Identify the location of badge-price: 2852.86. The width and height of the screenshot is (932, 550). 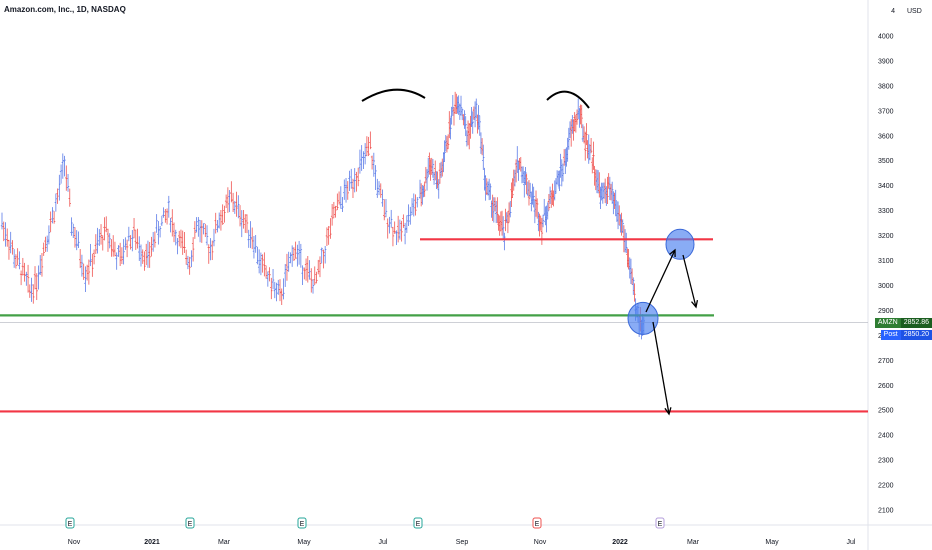
(916, 323).